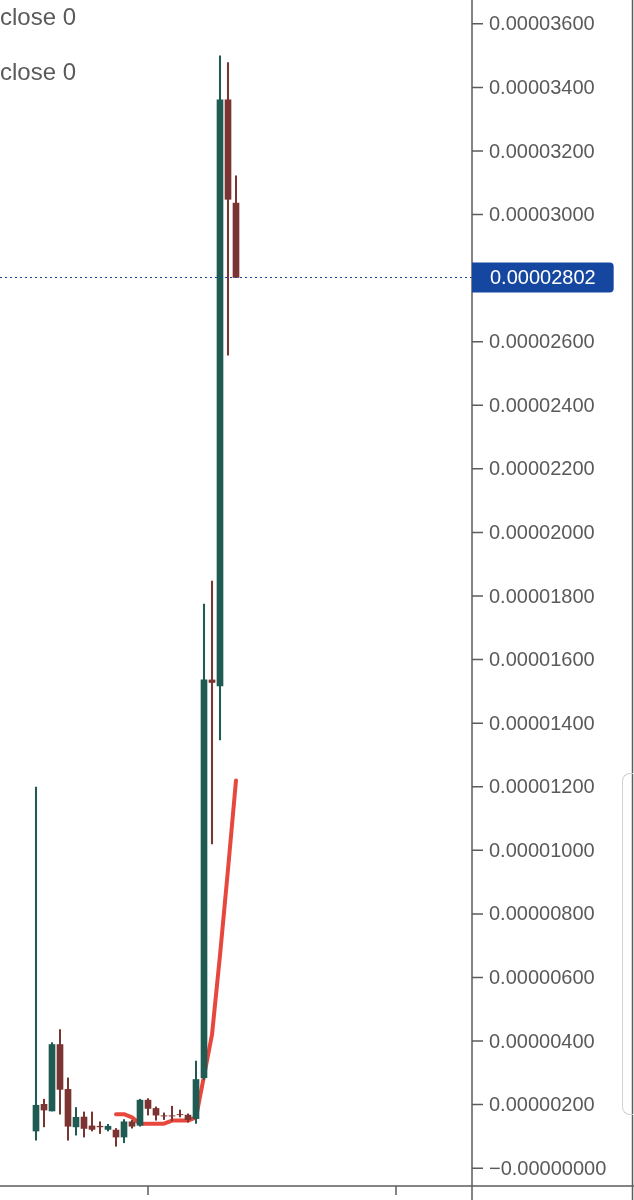 The width and height of the screenshot is (634, 1200). What do you see at coordinates (542, 786) in the screenshot?
I see `y-tick-label: 0.00001200` at bounding box center [542, 786].